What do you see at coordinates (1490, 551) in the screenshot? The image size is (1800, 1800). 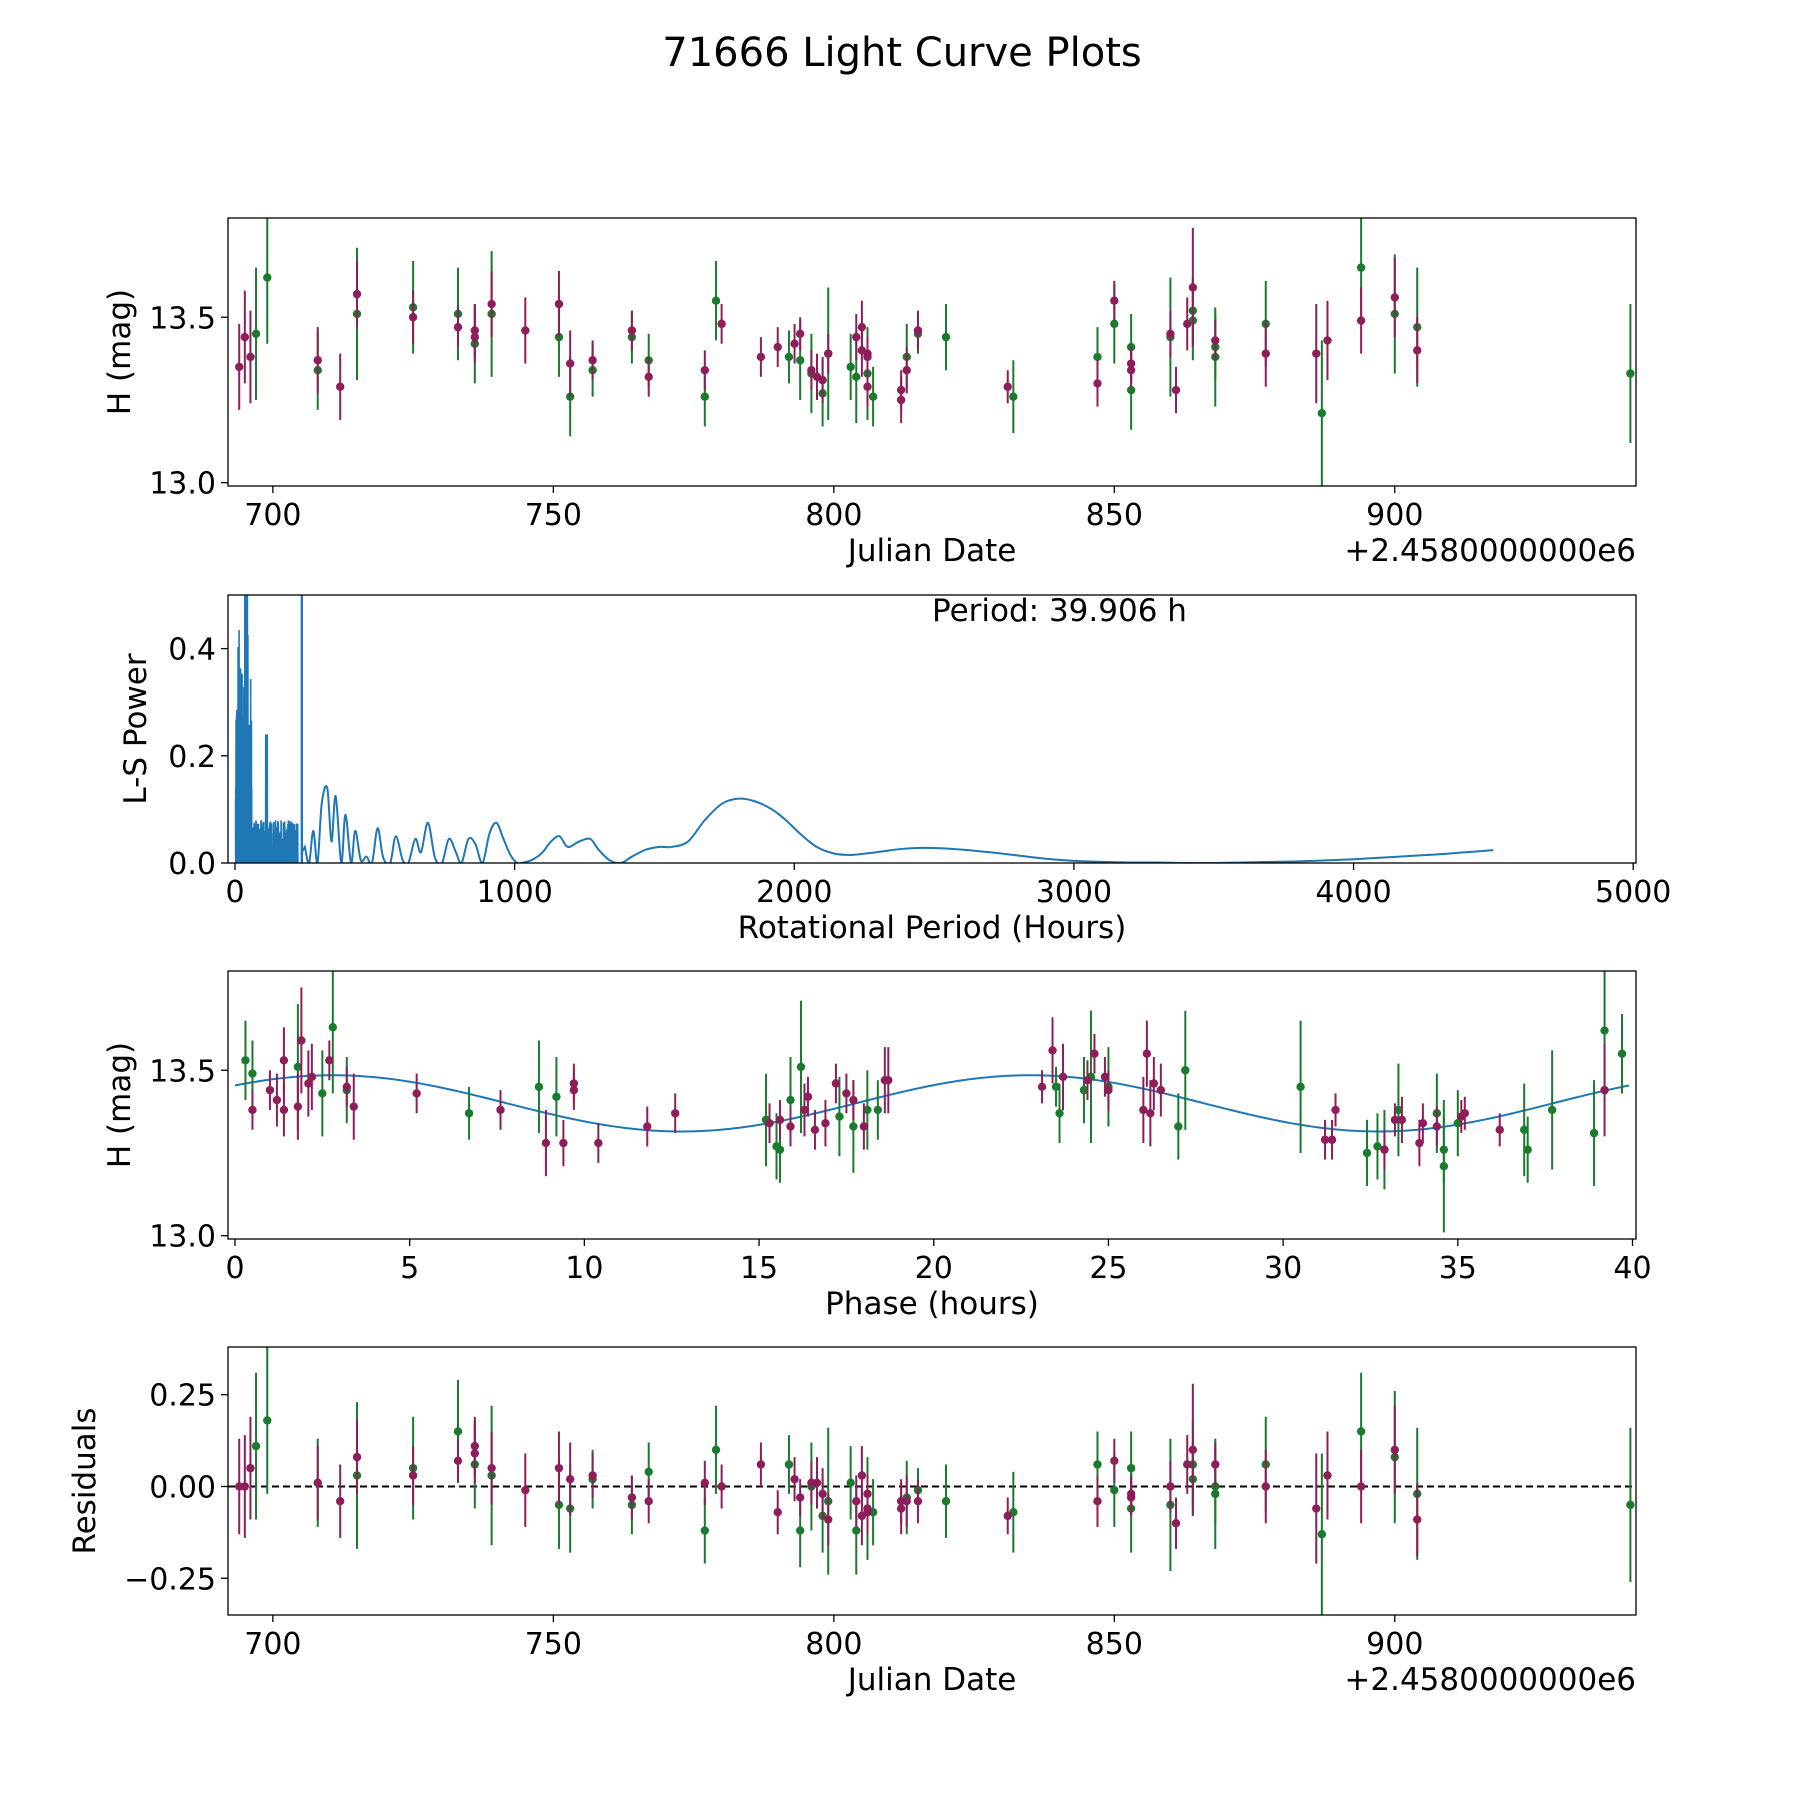 I see `x-offset-text: +2.4580000000e6` at bounding box center [1490, 551].